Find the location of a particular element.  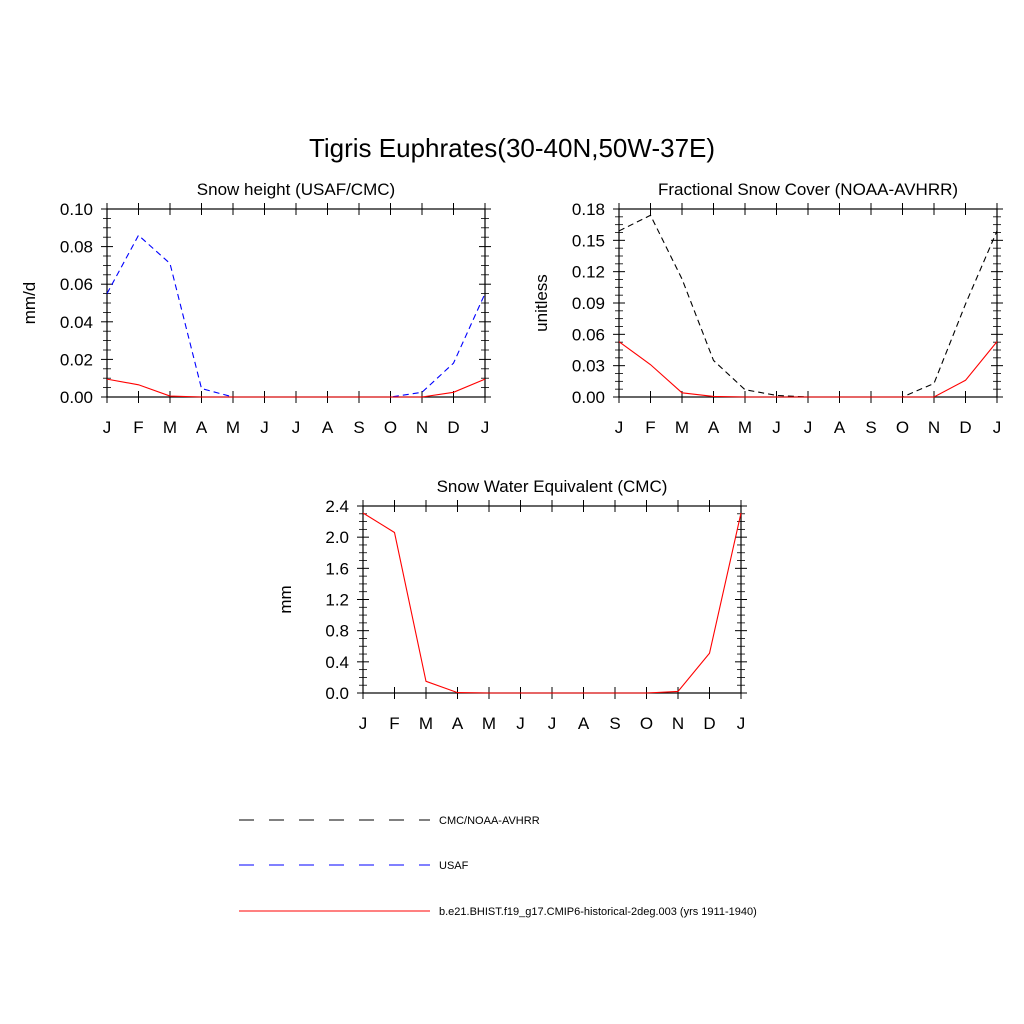

legend-label: CMC/NOAA-AVHRR is located at coordinates (489, 821).